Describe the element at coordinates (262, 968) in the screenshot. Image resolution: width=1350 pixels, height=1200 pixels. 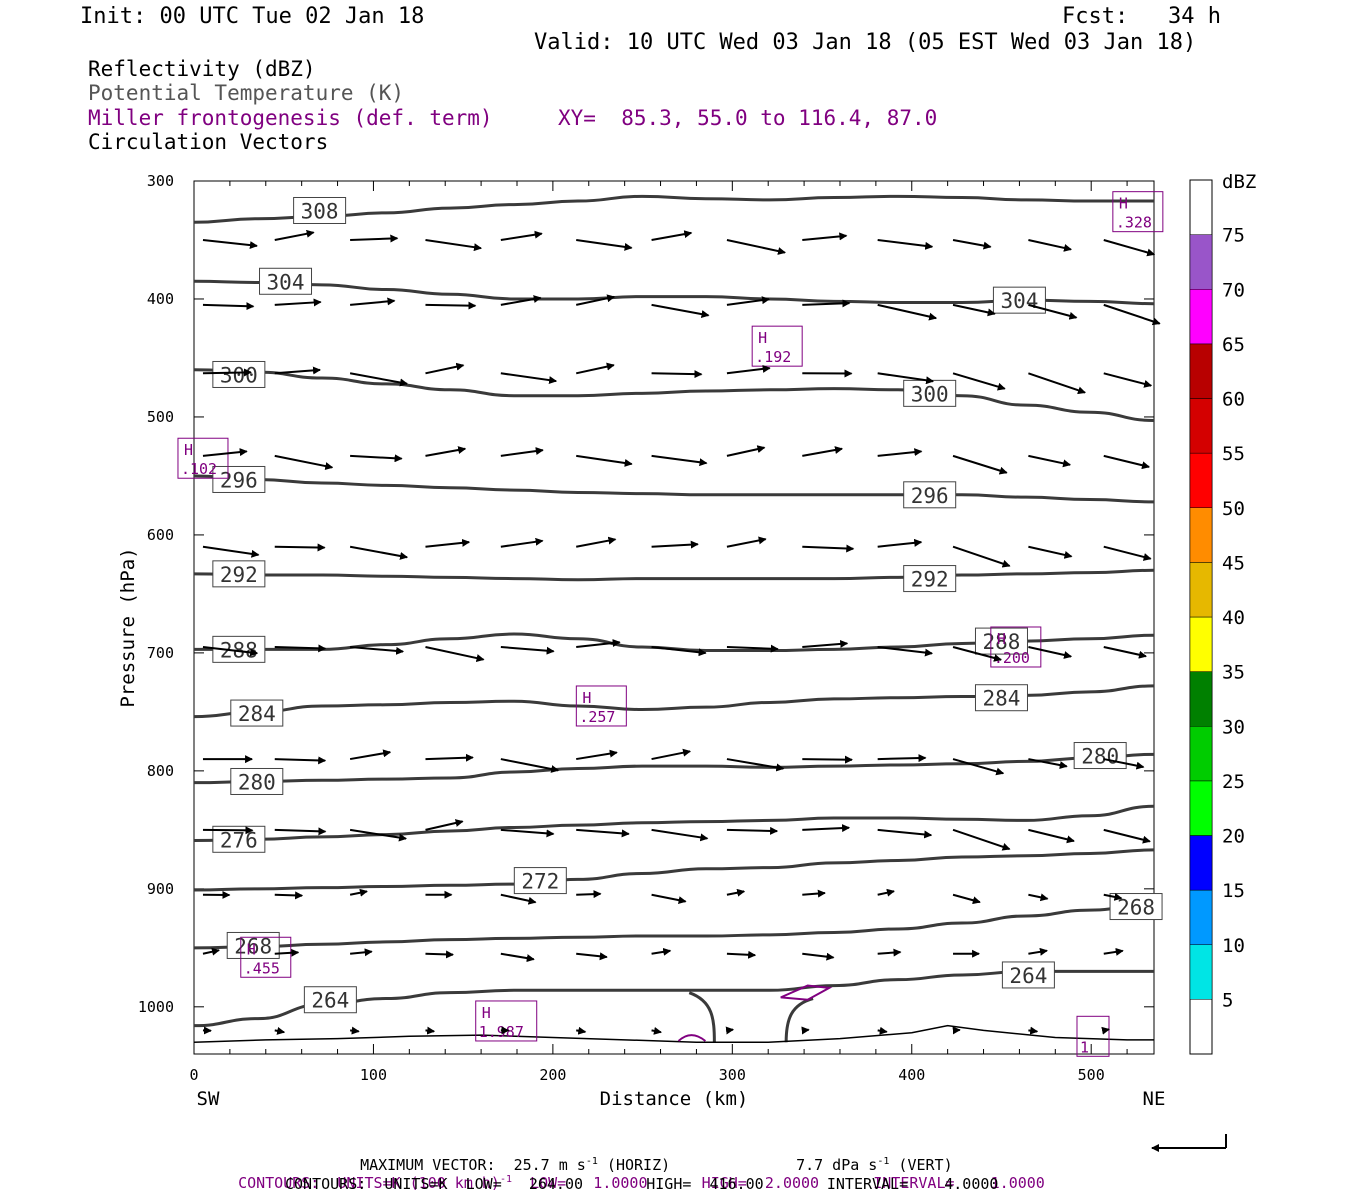
I see `fronto-max-value: .455` at that location.